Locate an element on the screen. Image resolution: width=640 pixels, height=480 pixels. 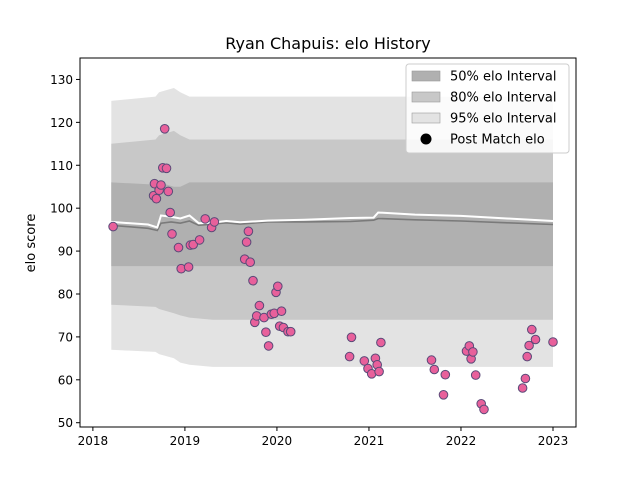
y-tick-label: 90 is located at coordinates (65, 252).